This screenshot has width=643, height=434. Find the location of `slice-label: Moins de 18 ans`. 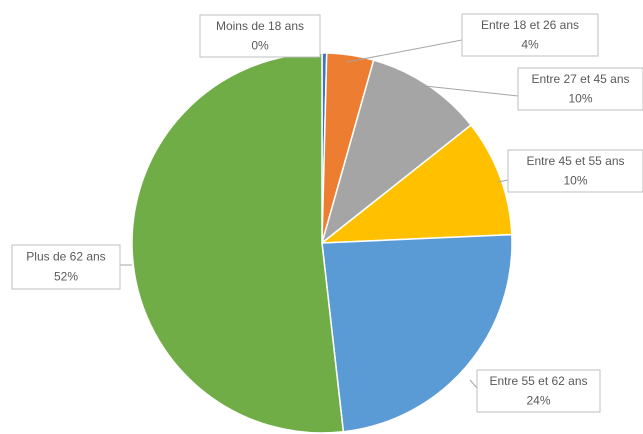

slice-label: Moins de 18 ans is located at coordinates (260, 26).